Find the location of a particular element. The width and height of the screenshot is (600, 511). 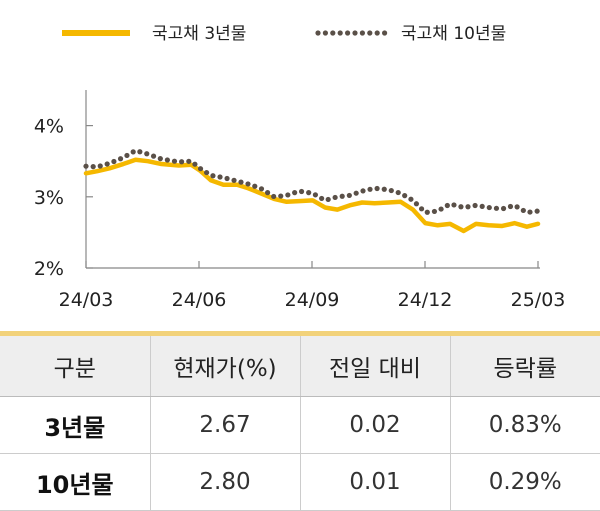

table-cell: 0.29% is located at coordinates (524, 482).